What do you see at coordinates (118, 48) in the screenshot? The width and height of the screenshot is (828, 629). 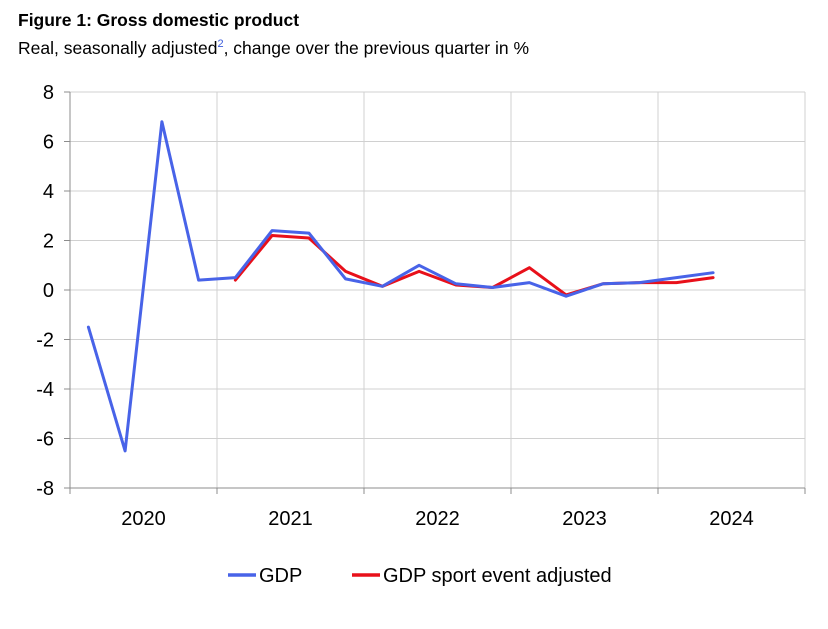 I see `subtitle-main: Real, seasonally adjusted` at bounding box center [118, 48].